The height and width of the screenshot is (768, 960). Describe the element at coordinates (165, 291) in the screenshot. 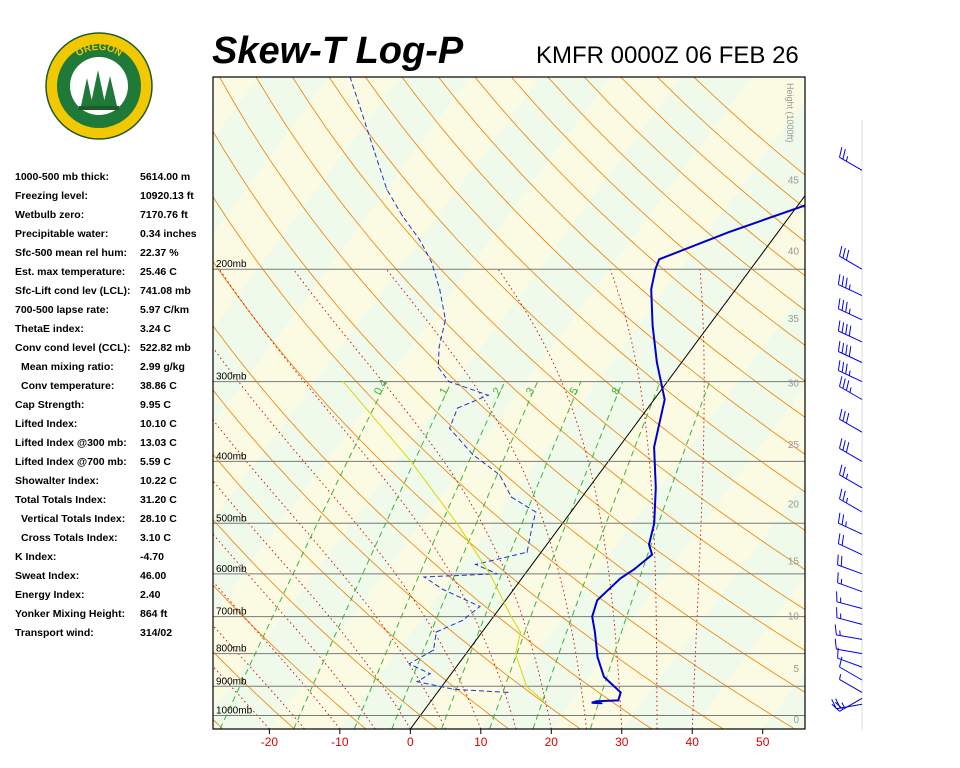

I see `index-value: 741.08 mb` at that location.